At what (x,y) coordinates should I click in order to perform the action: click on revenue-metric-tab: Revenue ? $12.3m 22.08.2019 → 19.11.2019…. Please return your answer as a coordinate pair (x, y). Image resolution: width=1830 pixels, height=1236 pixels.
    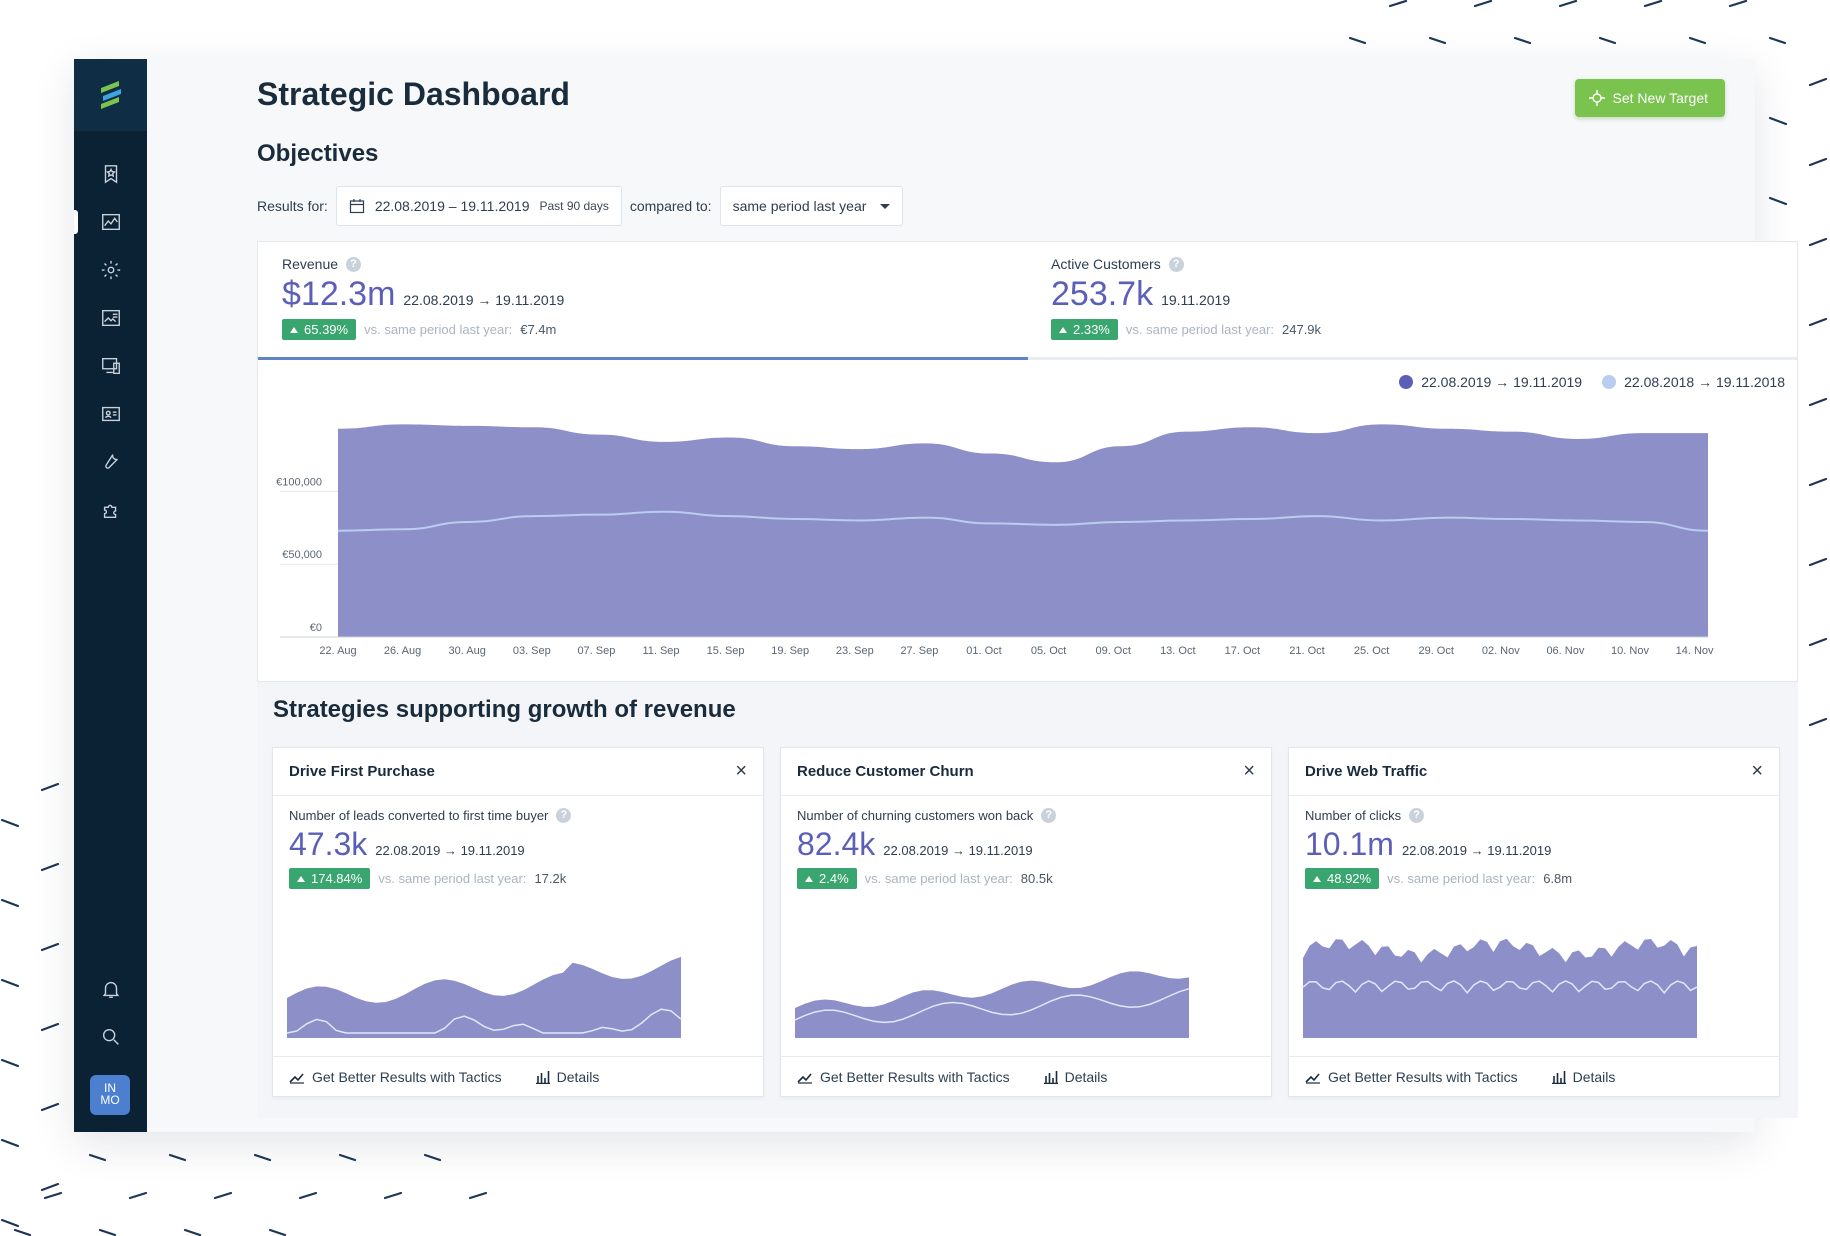
    Looking at the image, I should click on (423, 298).